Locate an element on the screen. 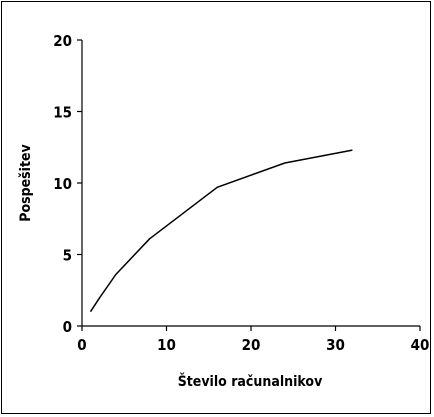 This screenshot has width=434, height=417. x-ticks: 0 10 20 30 40 is located at coordinates (253, 340).